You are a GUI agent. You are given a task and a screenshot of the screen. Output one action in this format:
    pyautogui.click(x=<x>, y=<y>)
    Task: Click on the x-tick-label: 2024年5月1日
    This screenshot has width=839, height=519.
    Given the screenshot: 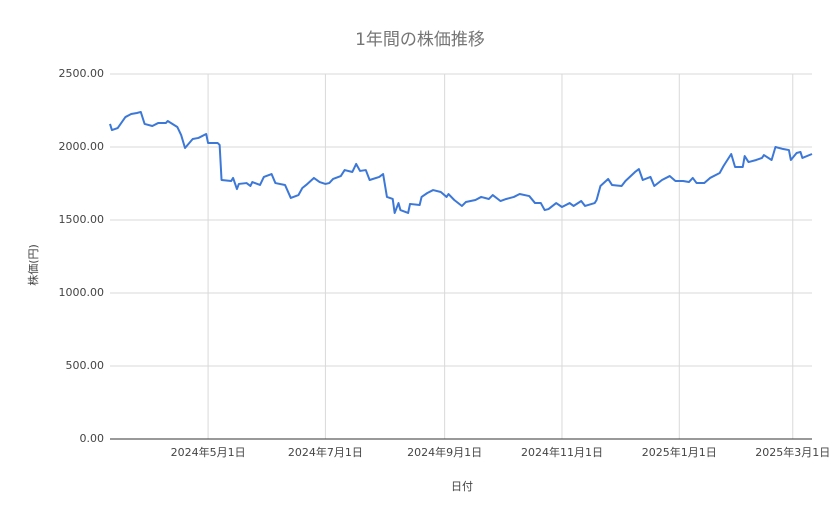 What is the action you would take?
    pyautogui.click(x=208, y=452)
    